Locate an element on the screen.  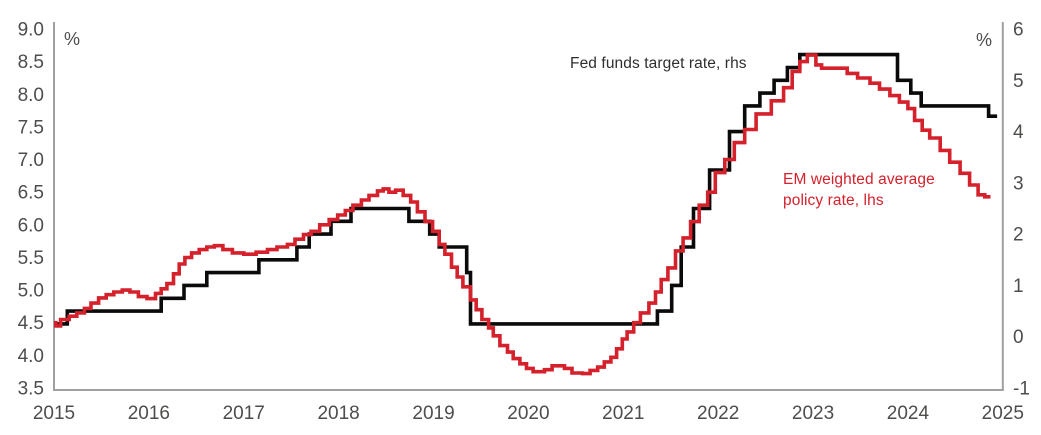
left-axis-tick-label: 9.0 is located at coordinates (31, 30).